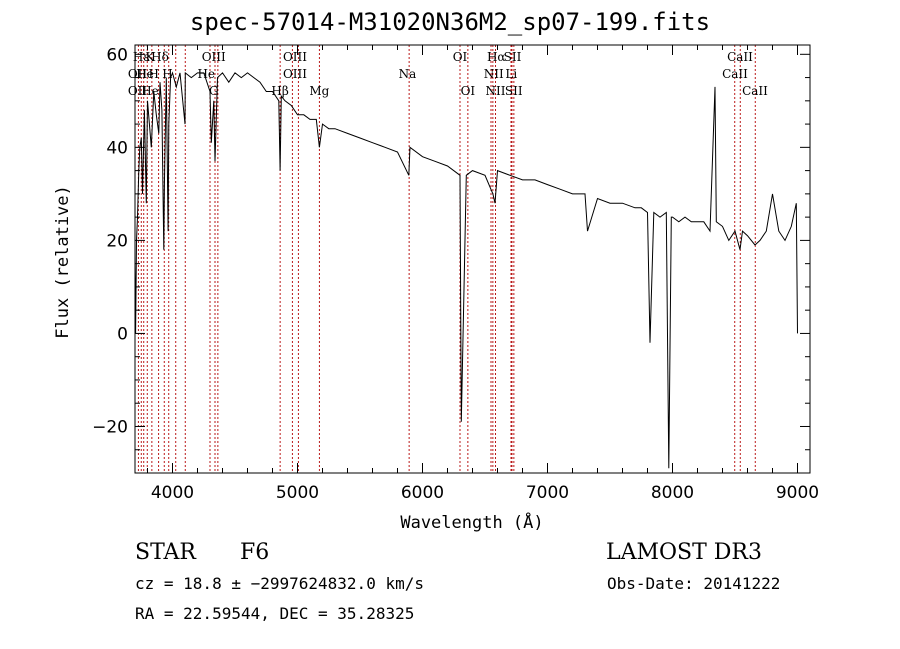  Describe the element at coordinates (255, 552) in the screenshot. I see `object-subclass-label: F6` at that location.